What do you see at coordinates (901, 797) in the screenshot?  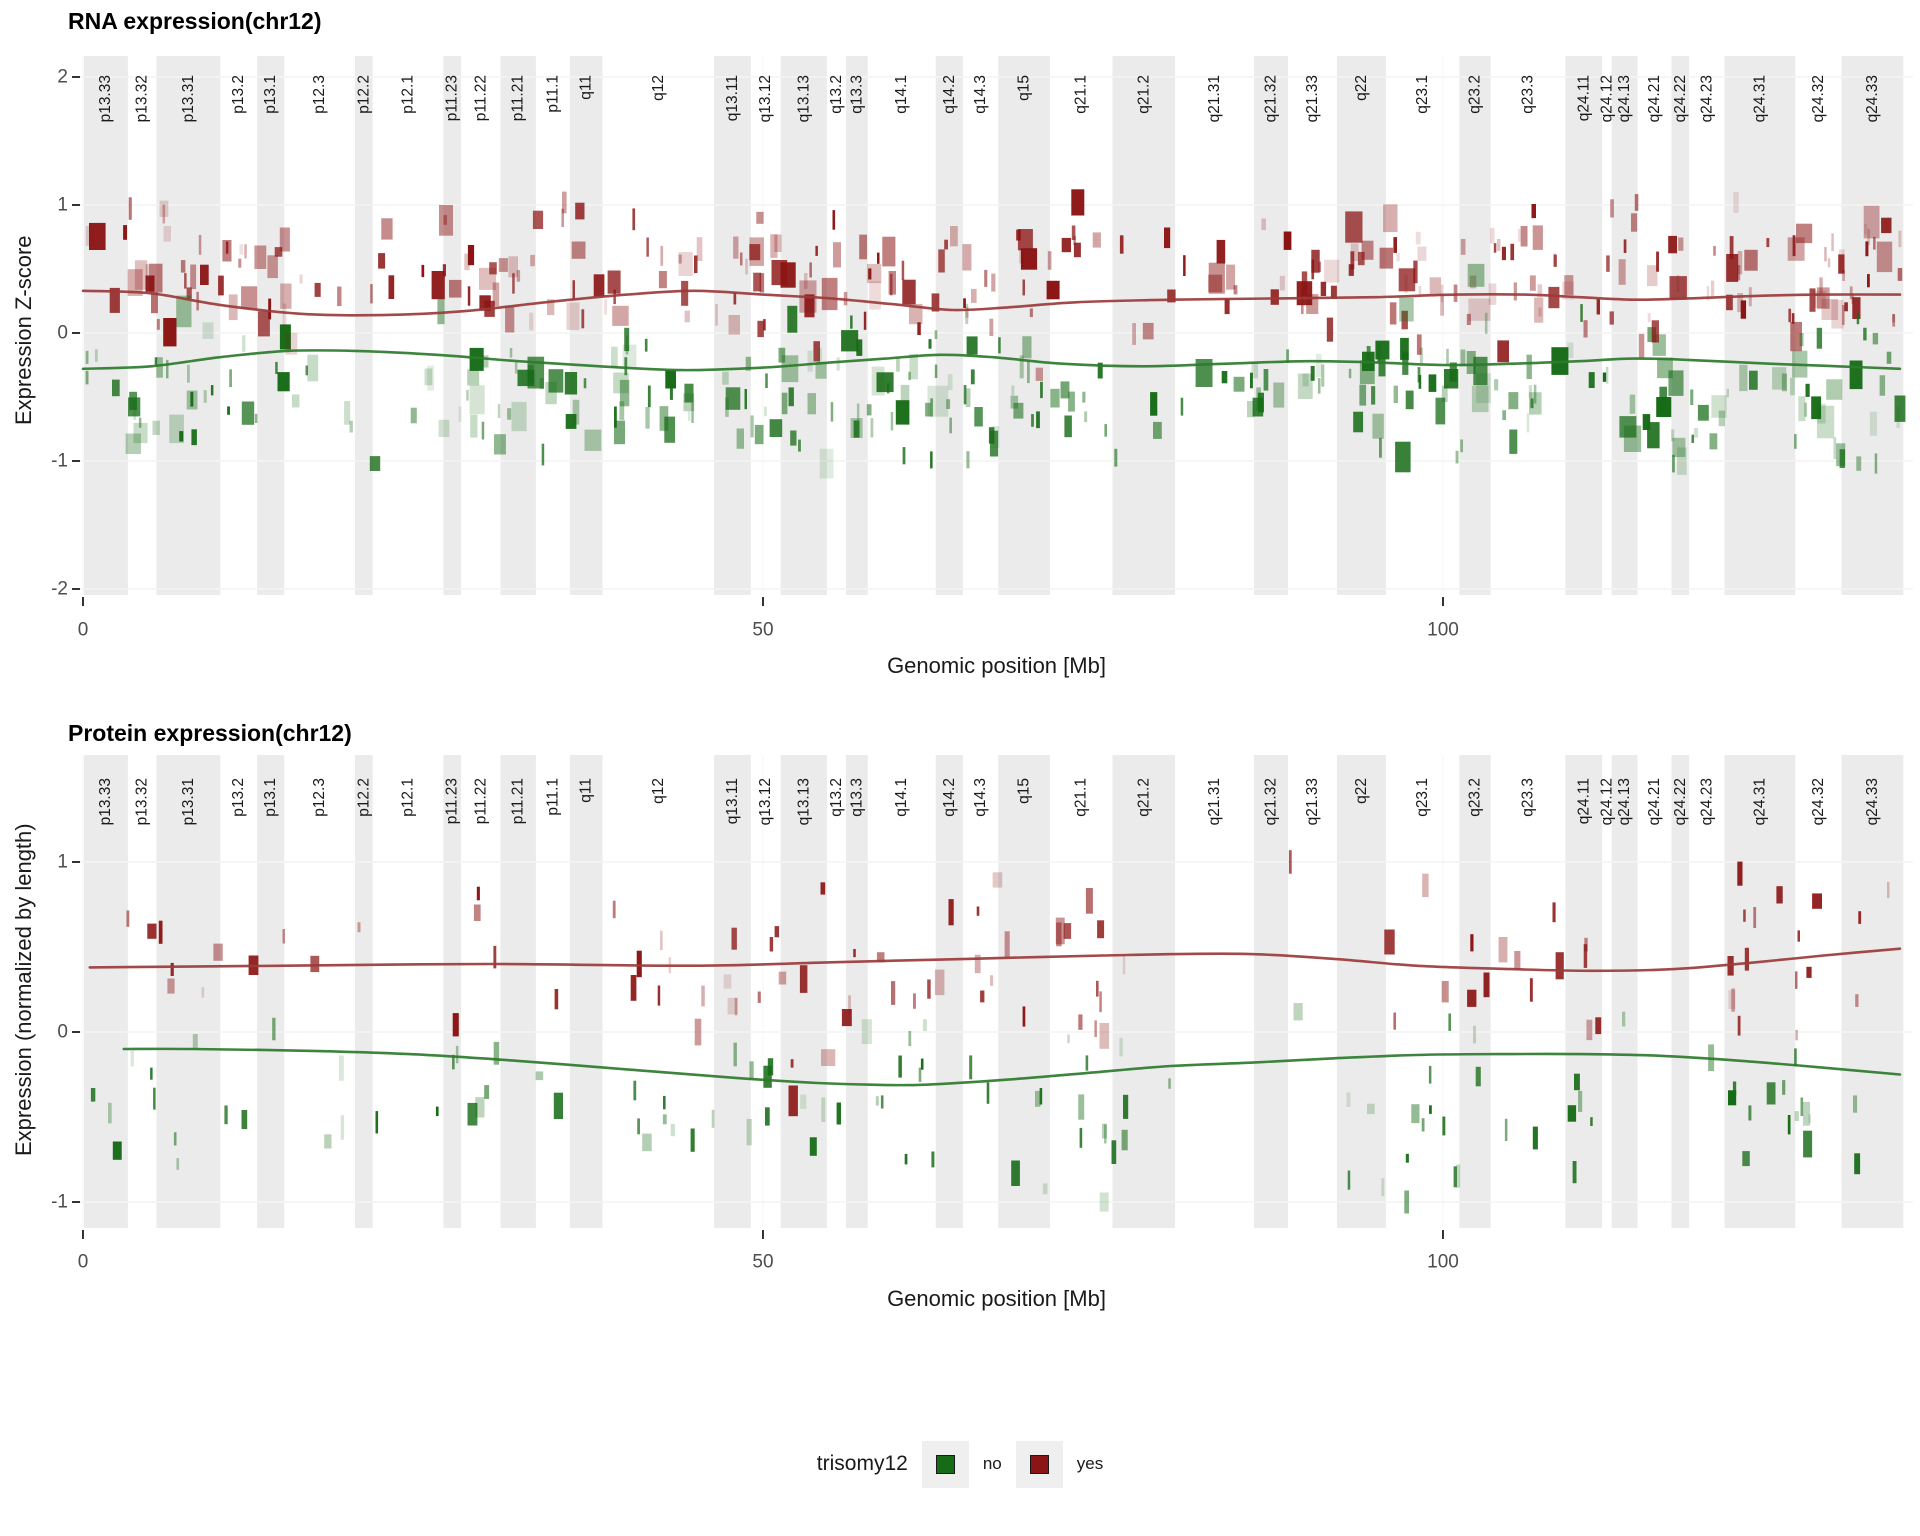 I see `cytoband-label: q14.1` at bounding box center [901, 797].